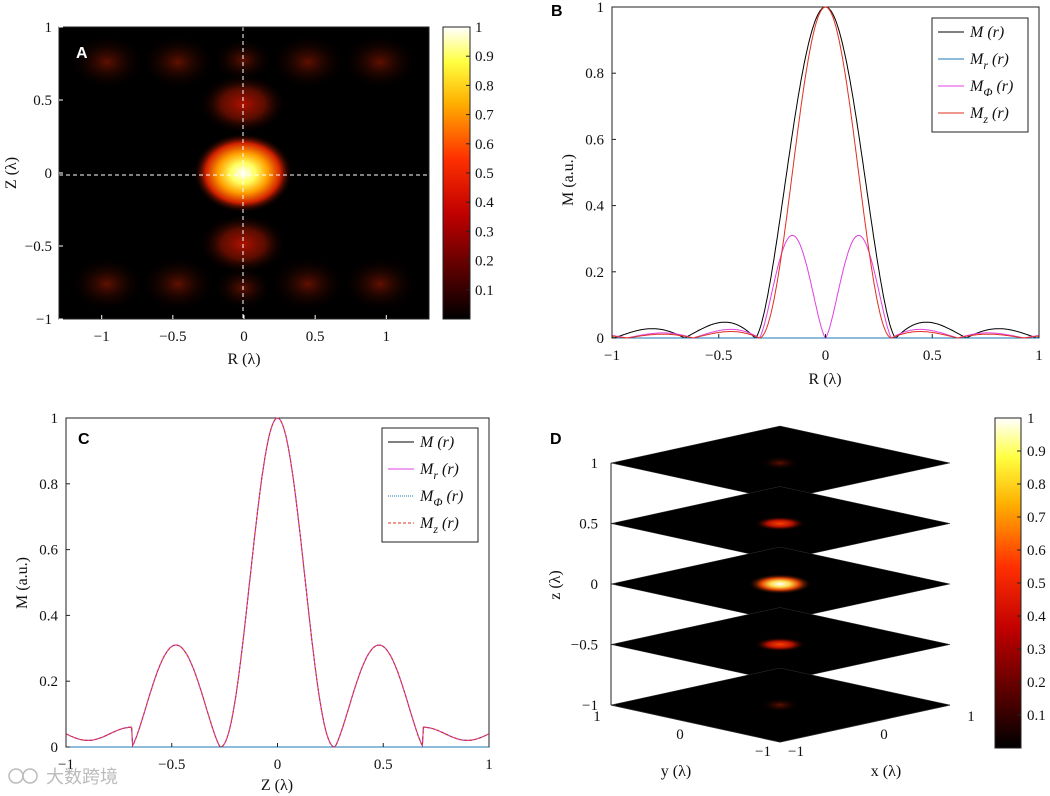 The height and width of the screenshot is (796, 1050). Describe the element at coordinates (484, 203) in the screenshot. I see `colorbar-a-label: 0.4` at that location.